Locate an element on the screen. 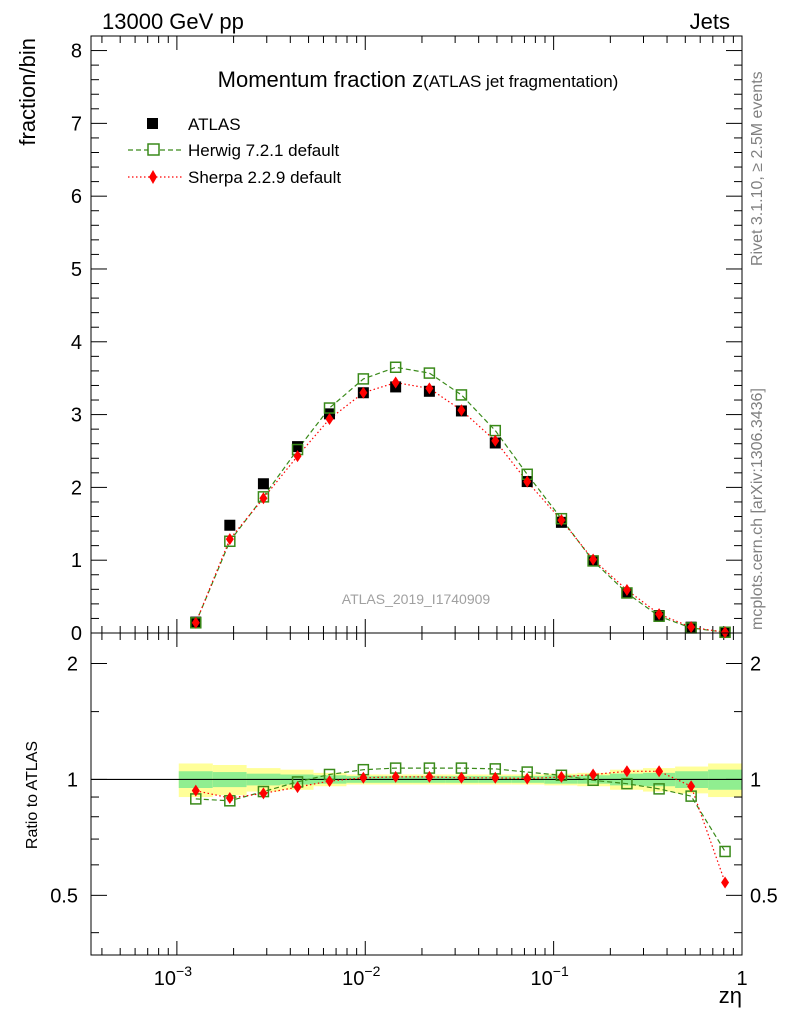 The height and width of the screenshot is (1024, 786). x-tick-label-exponent: −2 is located at coordinates (372, 971).